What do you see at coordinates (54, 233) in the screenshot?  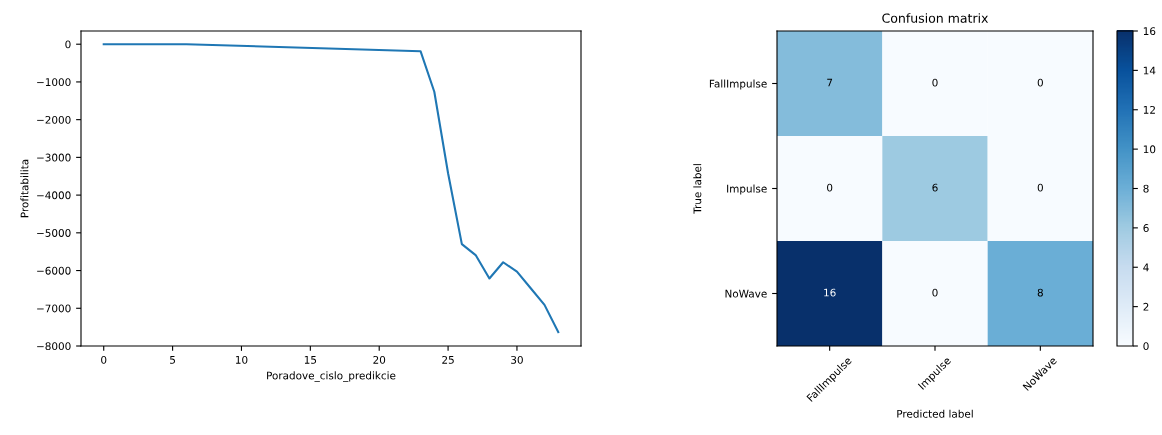 I see `y-tick-label: −5000` at bounding box center [54, 233].